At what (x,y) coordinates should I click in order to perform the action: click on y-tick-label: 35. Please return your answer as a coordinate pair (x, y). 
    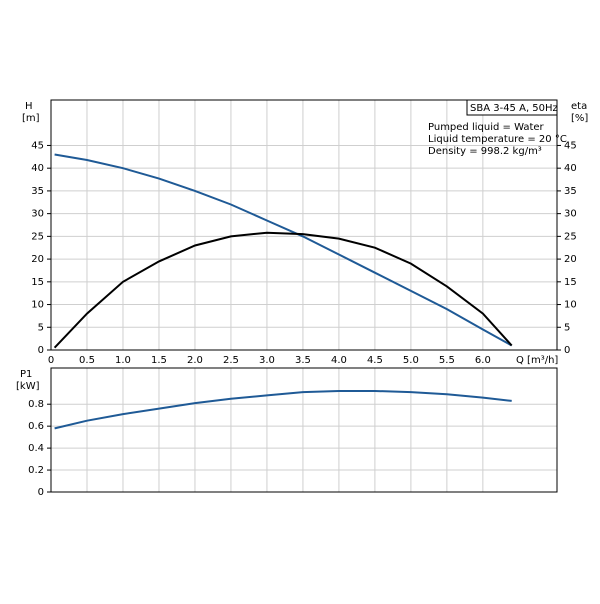
    Looking at the image, I should click on (37, 191).